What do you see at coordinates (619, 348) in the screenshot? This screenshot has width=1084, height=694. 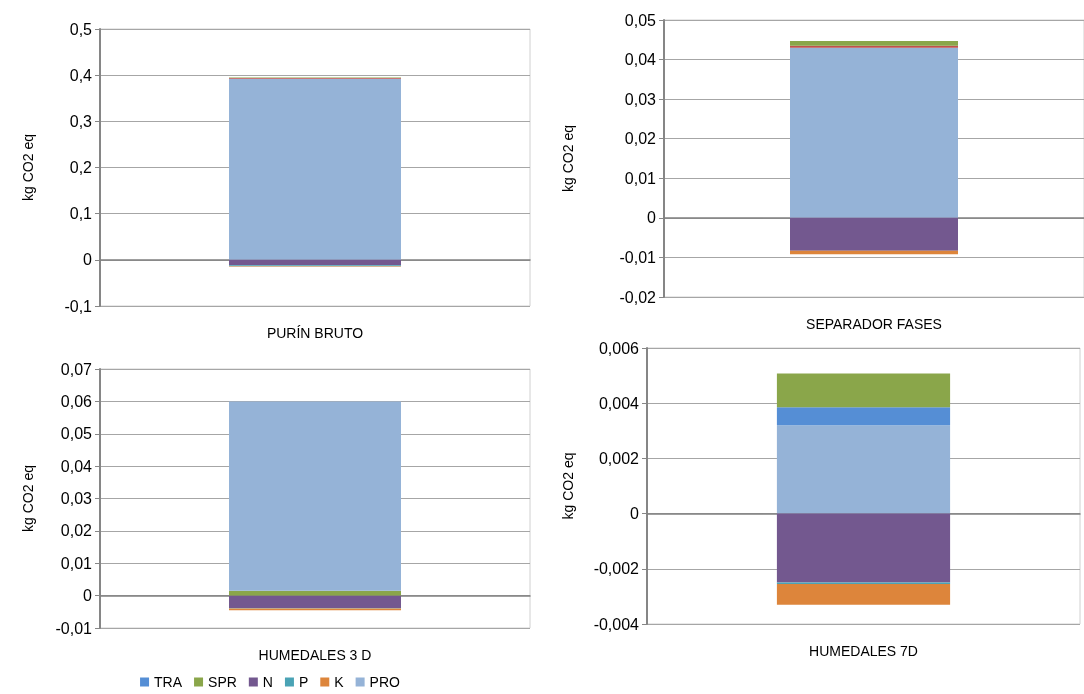 I see `y-tick-label: 0,006` at bounding box center [619, 348].